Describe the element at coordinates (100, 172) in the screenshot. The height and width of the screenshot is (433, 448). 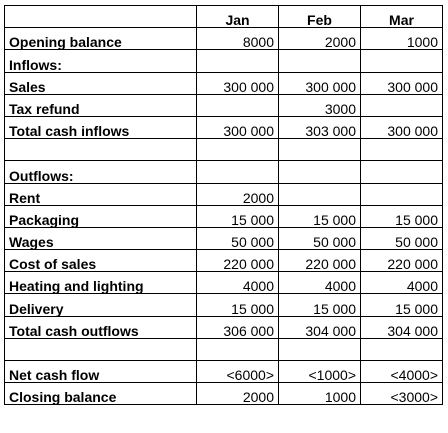
I see `row-label: Outflows:` at that location.